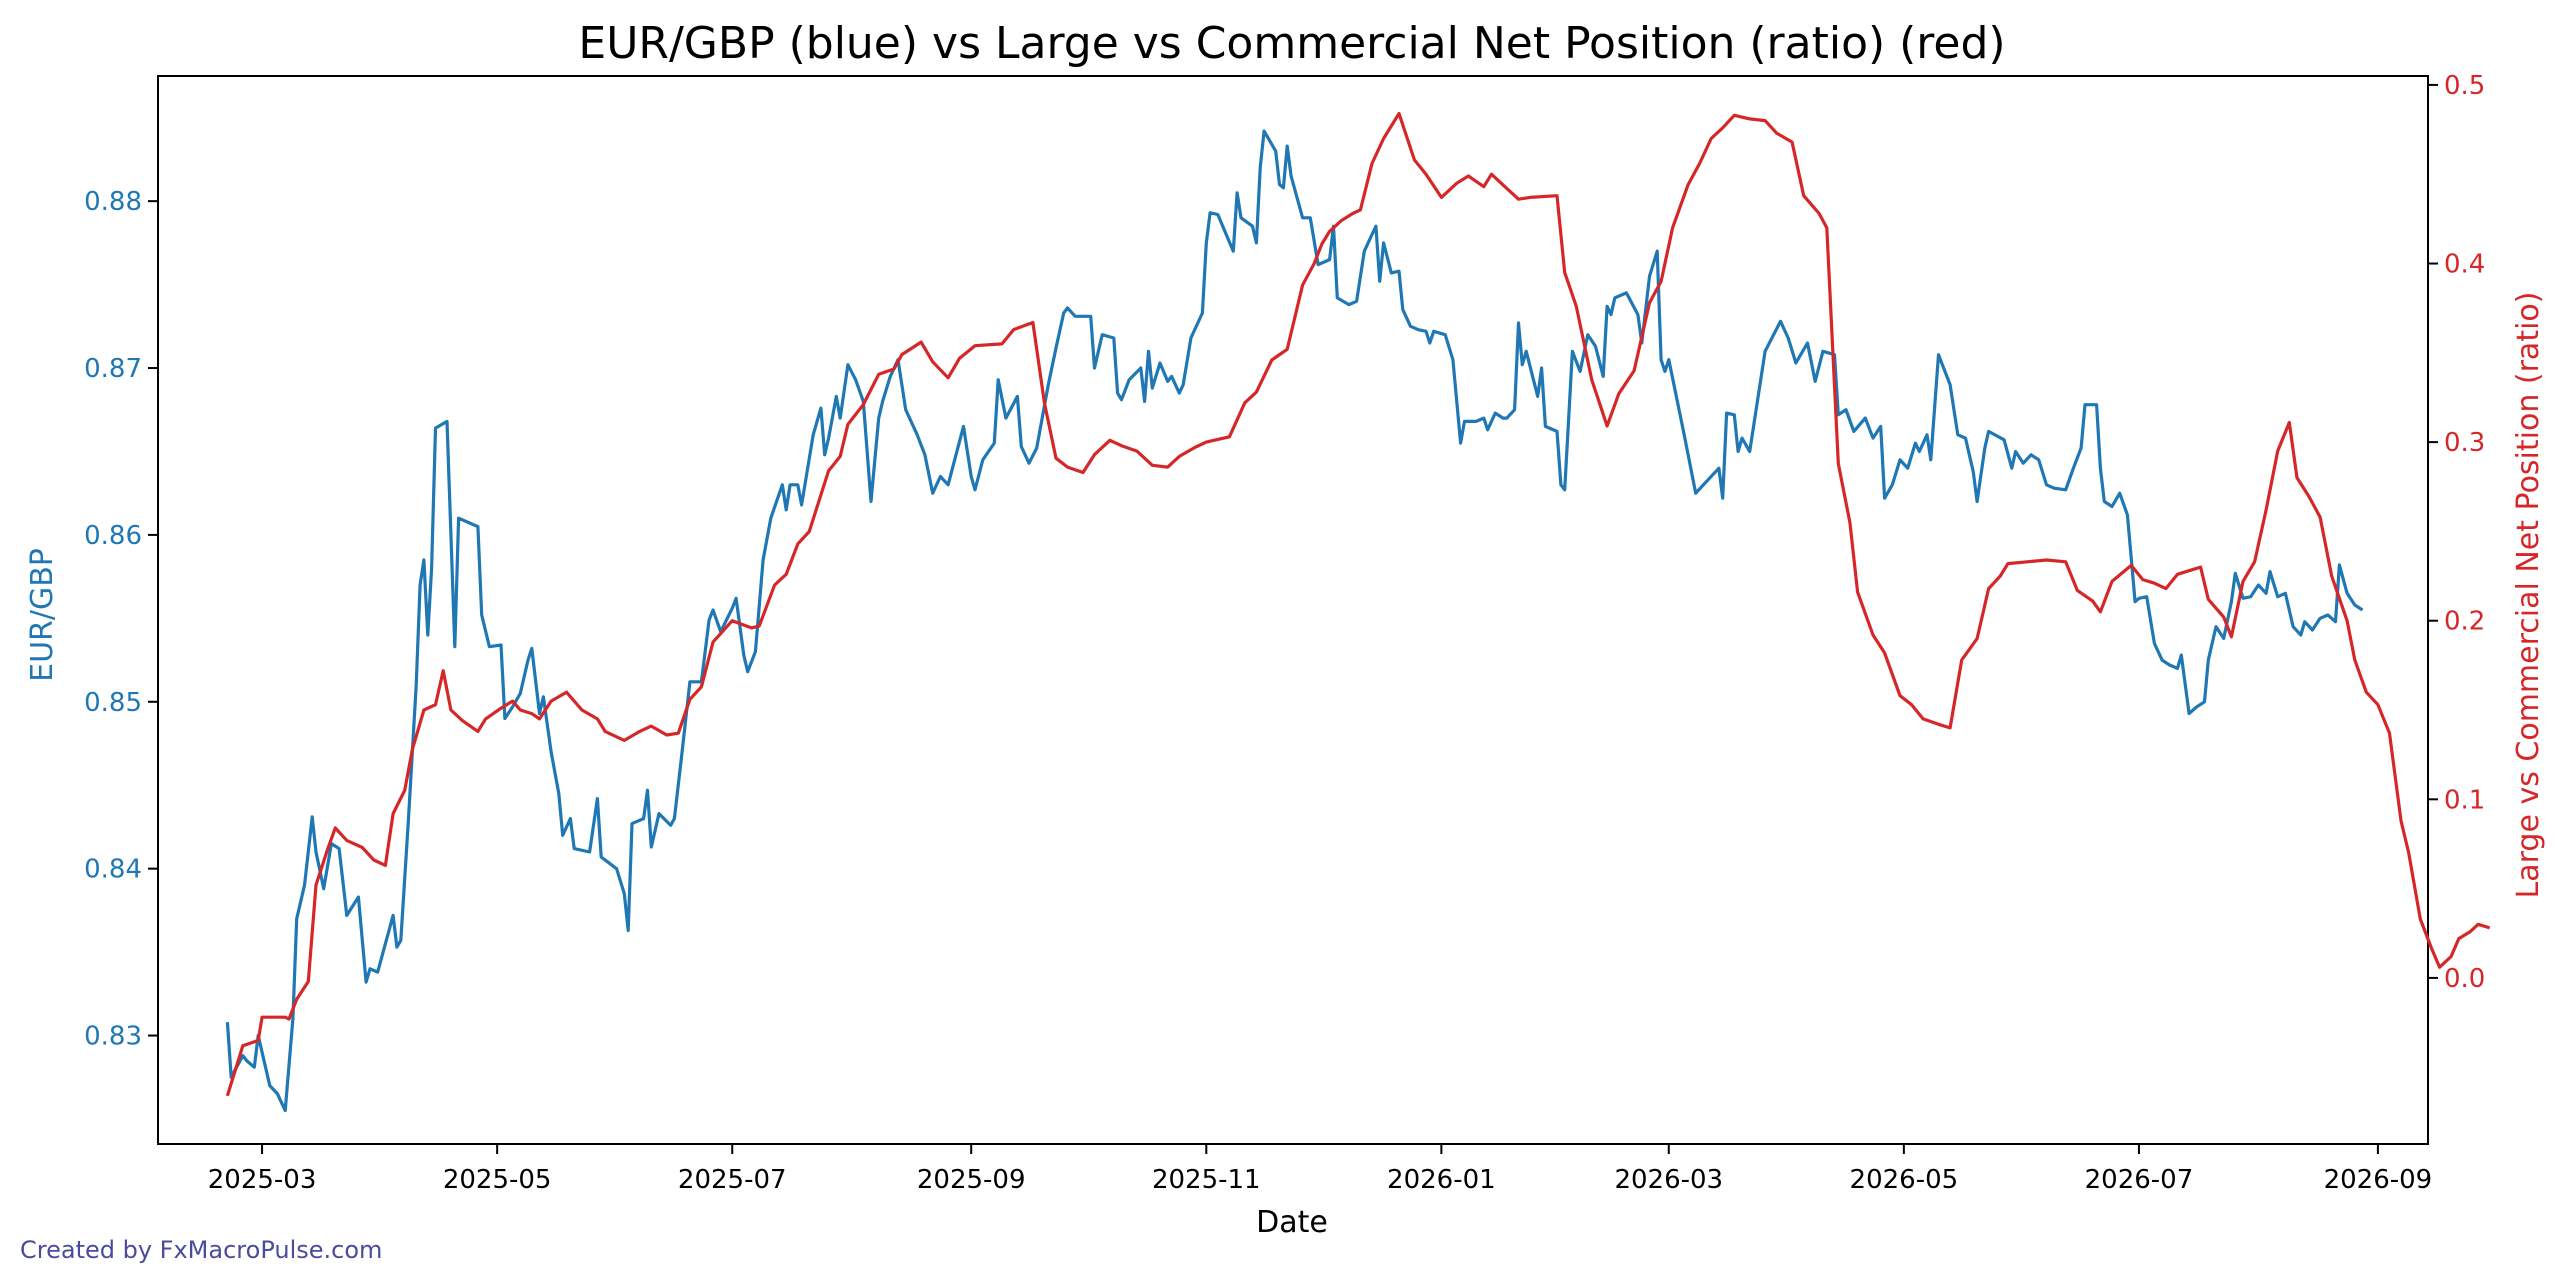  What do you see at coordinates (2456, 532) in the screenshot?
I see `right-axis: 0.0 0.1 0.2 0.3 0.4 0.5` at bounding box center [2456, 532].